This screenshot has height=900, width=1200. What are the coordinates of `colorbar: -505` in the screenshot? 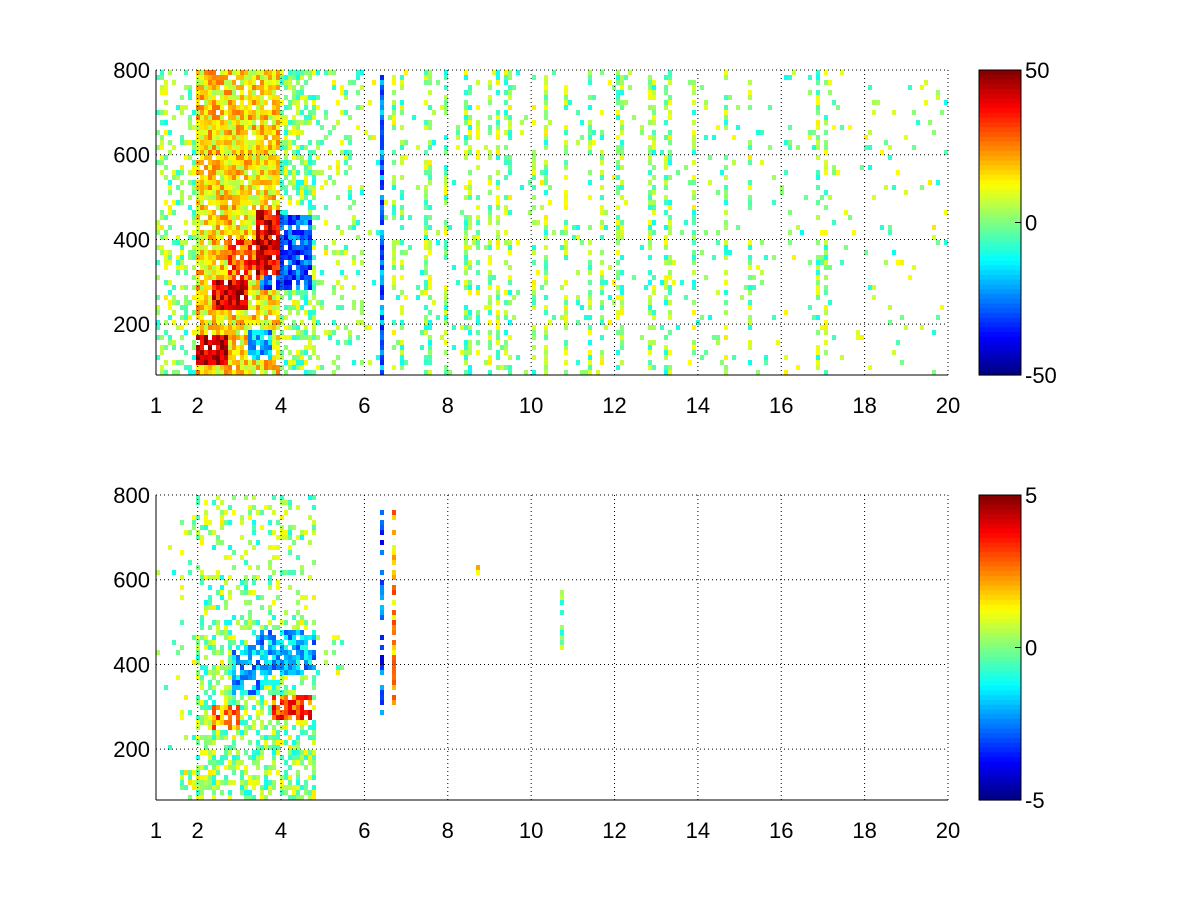 It's located at (1011, 648).